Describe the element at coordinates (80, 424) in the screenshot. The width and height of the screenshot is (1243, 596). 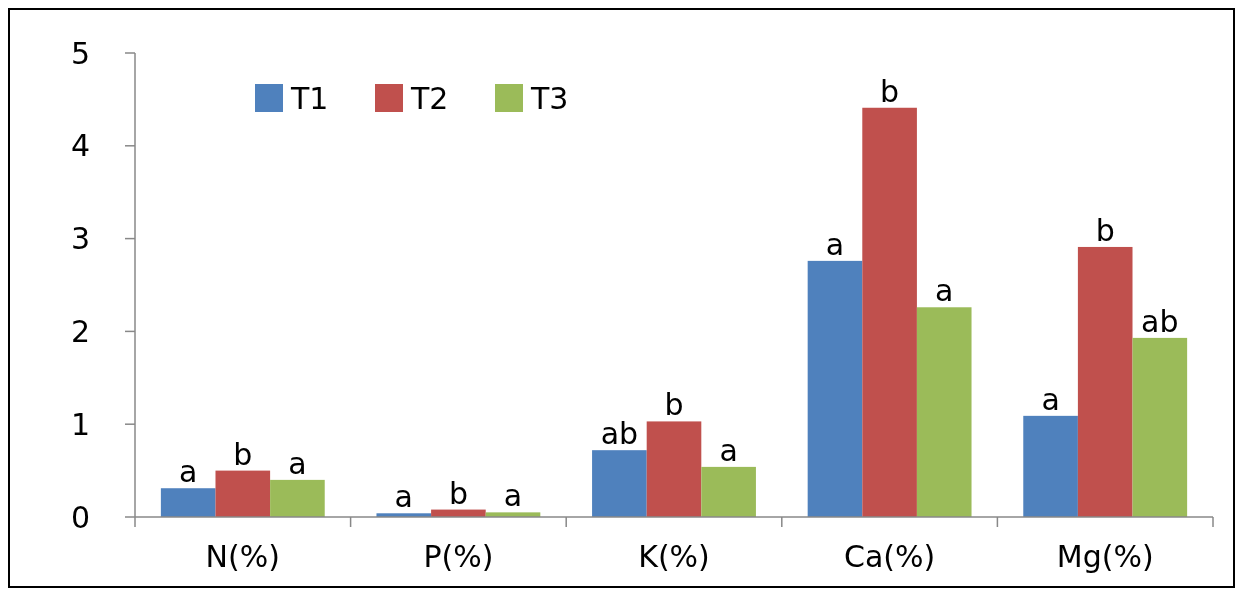
I see `y-tick-label: 1` at that location.